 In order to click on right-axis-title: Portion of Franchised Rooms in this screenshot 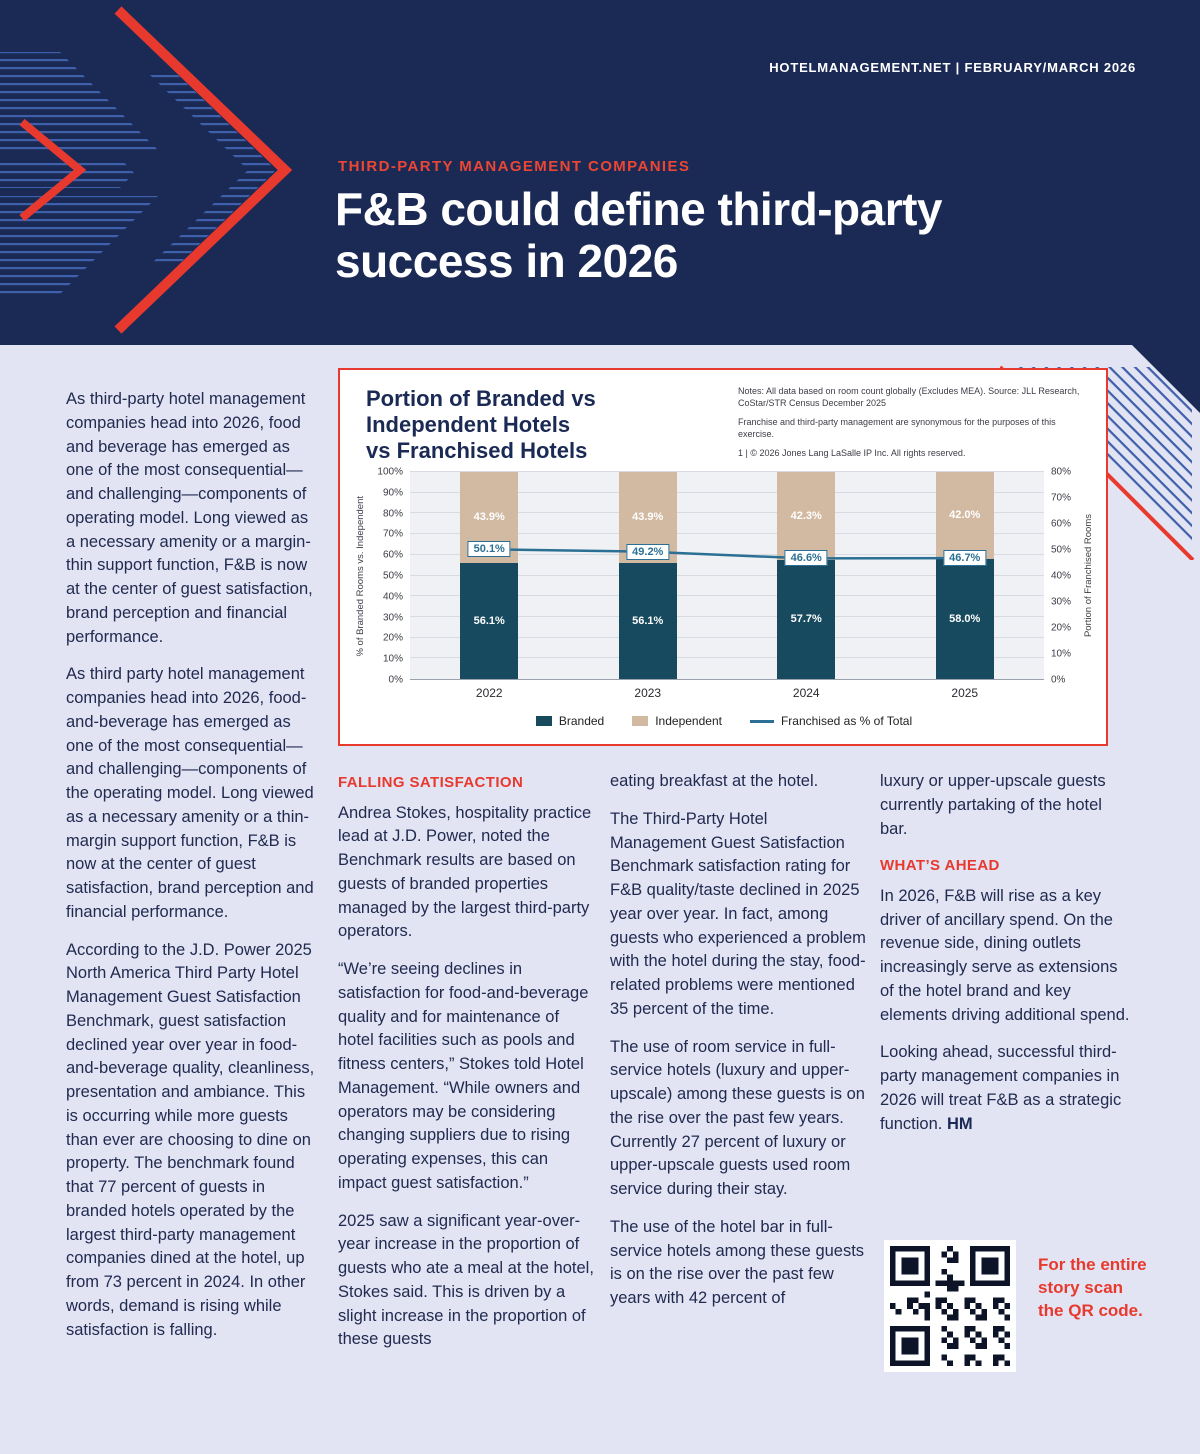, I will do `click(1088, 576)`.